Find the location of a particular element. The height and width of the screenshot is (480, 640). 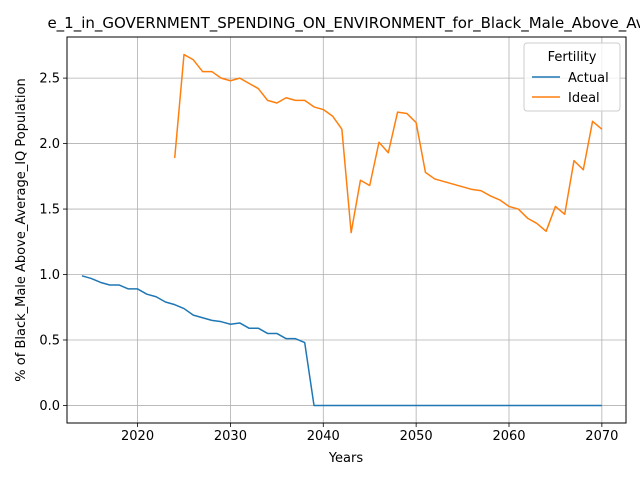

legend-label-actual: Actual is located at coordinates (588, 78).